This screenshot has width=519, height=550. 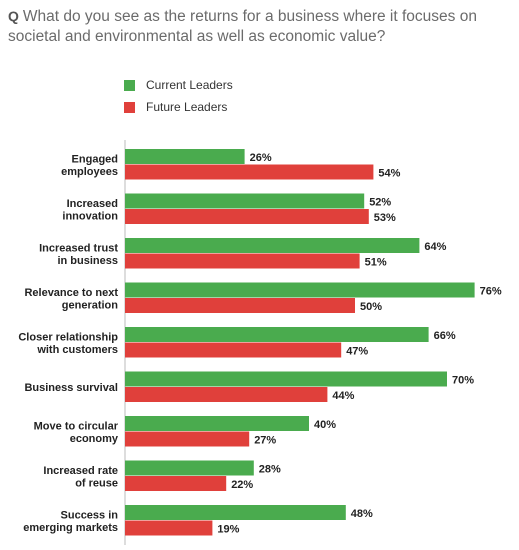 What do you see at coordinates (376, 263) in the screenshot?
I see `data-label: 51%` at bounding box center [376, 263].